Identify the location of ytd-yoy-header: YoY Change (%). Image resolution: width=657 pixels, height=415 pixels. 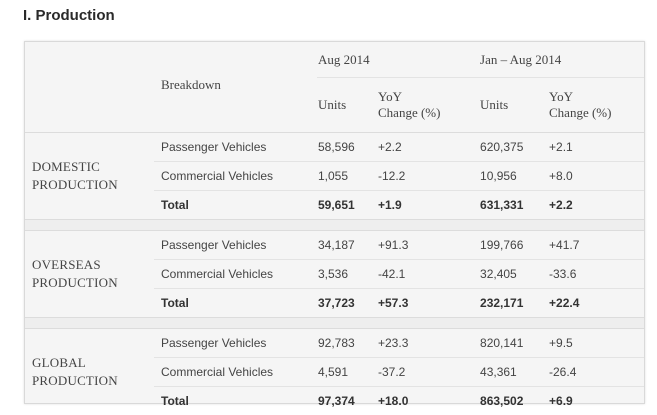
(596, 105).